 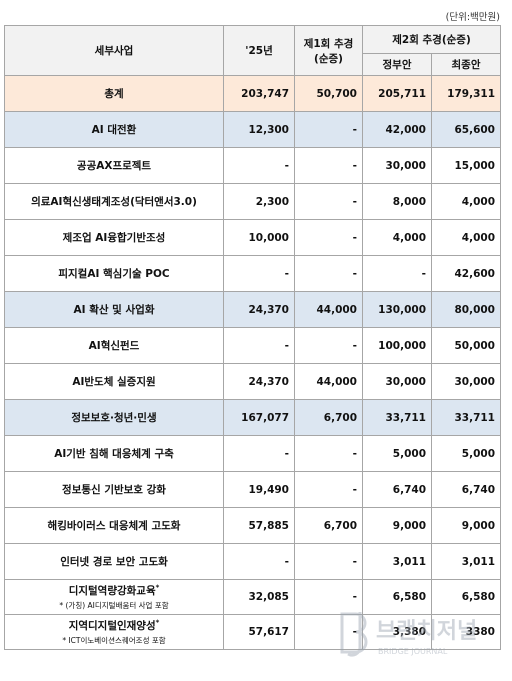 What do you see at coordinates (397, 93) in the screenshot?
I see `value-cell-gov: 205,711` at bounding box center [397, 93].